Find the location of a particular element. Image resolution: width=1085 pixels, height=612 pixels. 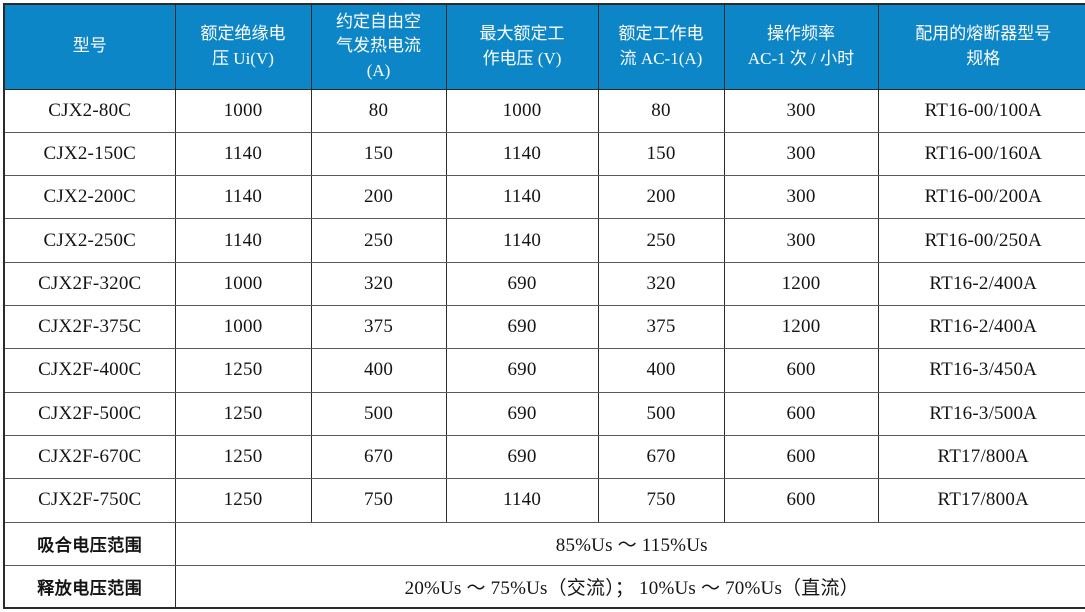

spec-value-cell: RT16-00/200A is located at coordinates (981, 197).